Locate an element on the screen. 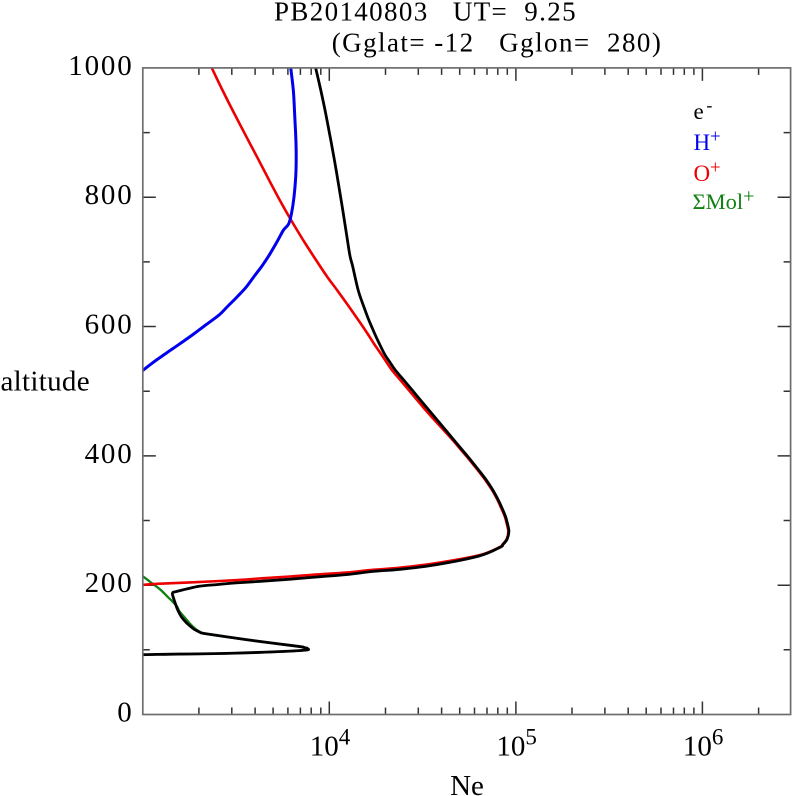 This screenshot has width=792, height=796. svg-text: 800 is located at coordinates (109, 195).